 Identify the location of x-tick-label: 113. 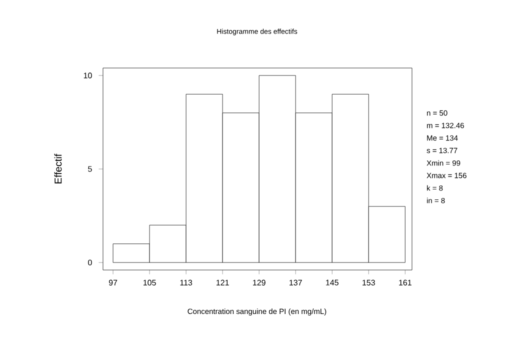
(186, 283).